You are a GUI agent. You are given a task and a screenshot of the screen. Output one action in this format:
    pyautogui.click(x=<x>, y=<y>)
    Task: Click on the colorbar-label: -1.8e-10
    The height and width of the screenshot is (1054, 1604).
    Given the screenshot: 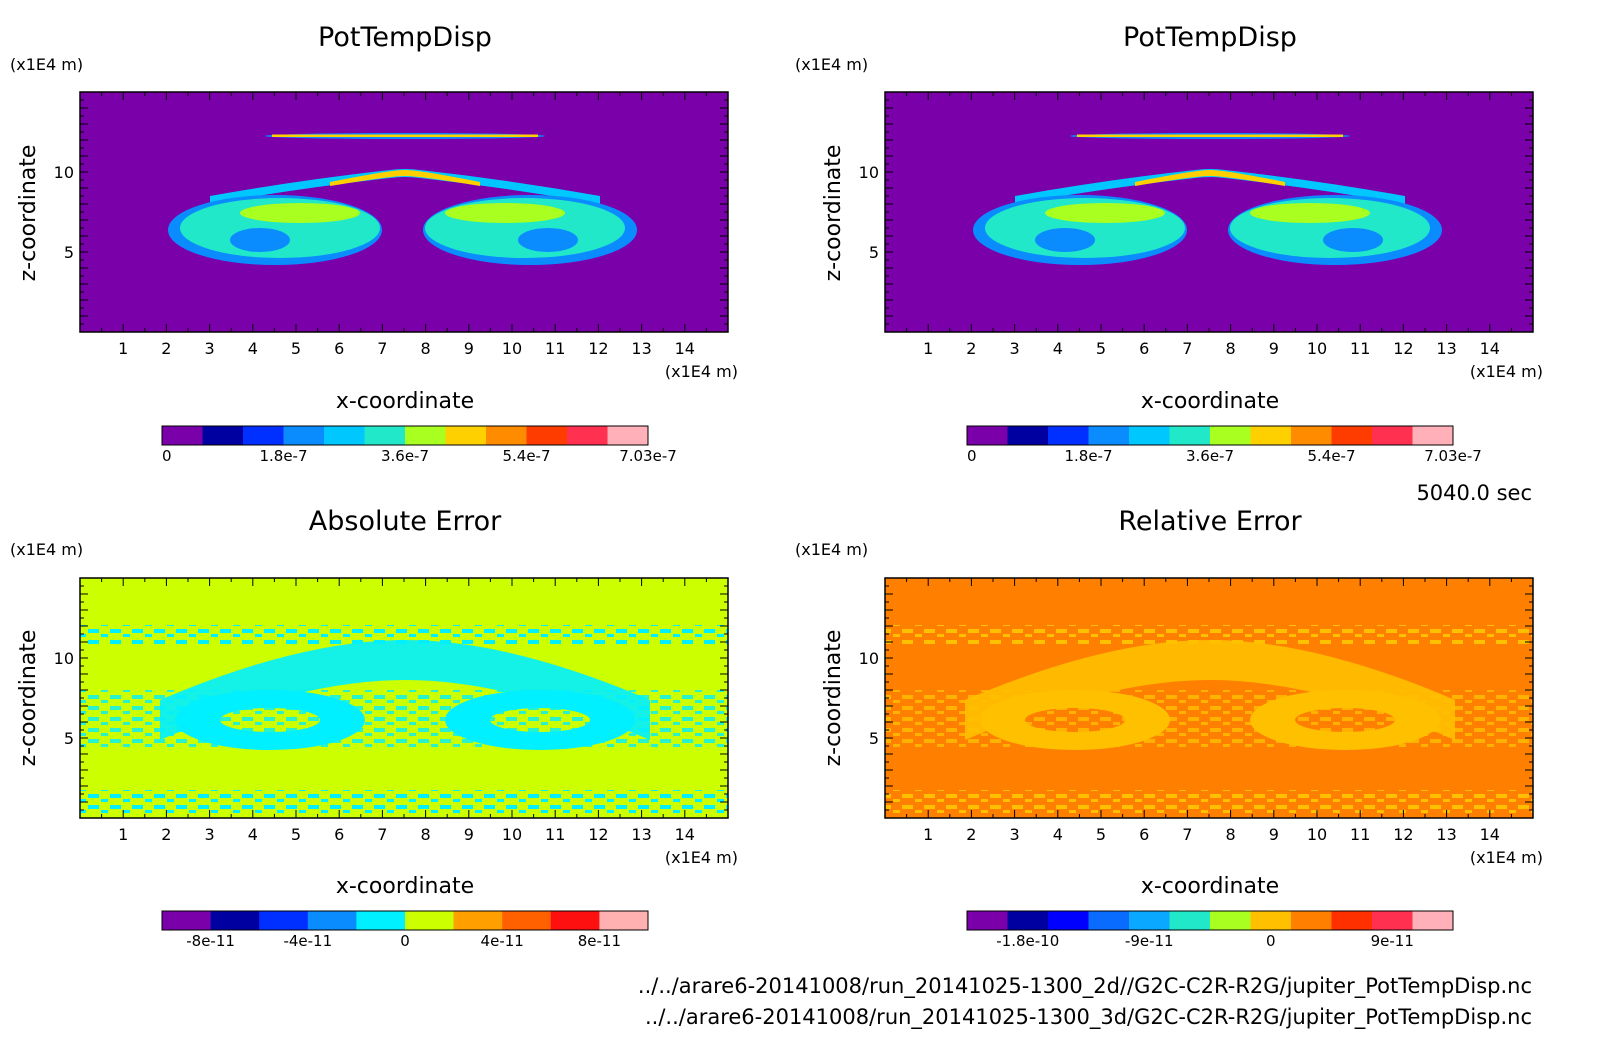 What is the action you would take?
    pyautogui.click(x=1027, y=941)
    